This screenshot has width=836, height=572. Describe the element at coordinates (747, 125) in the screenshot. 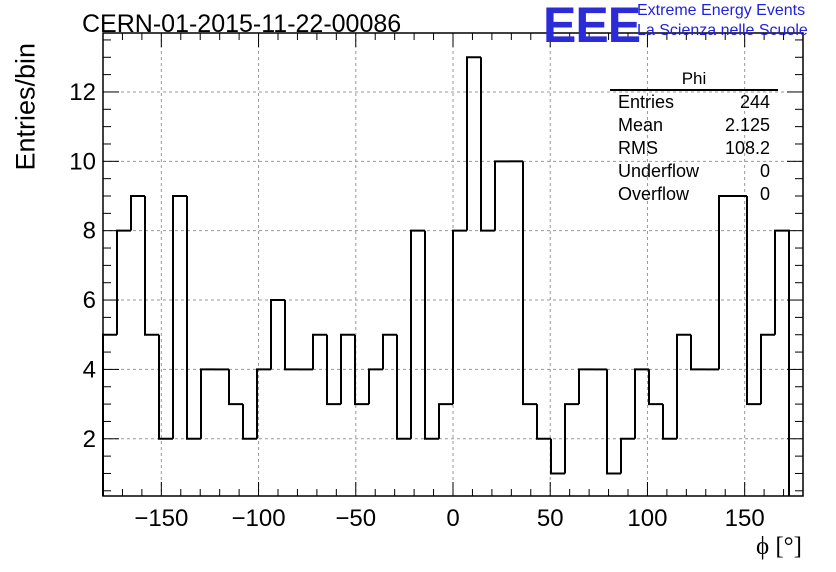

I see `stats-value: 2.125` at that location.